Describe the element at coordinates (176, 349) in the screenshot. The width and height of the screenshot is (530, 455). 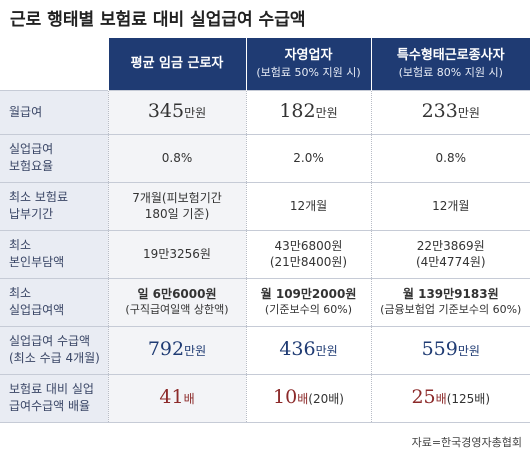
I see `table-cell: 792만원` at that location.